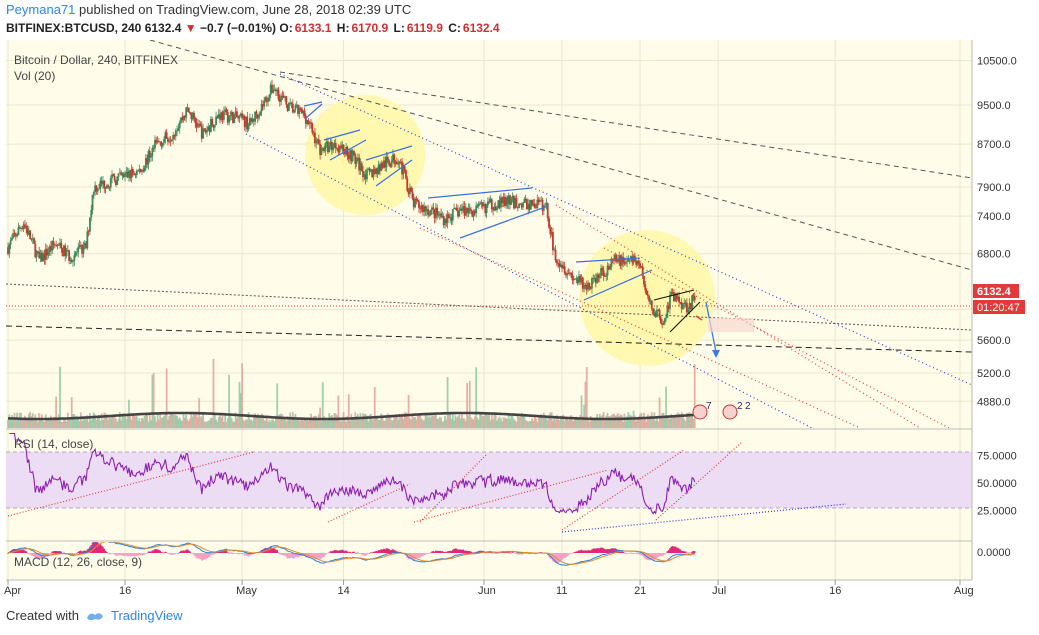  I want to click on author-link: Peymana71, so click(41, 9).